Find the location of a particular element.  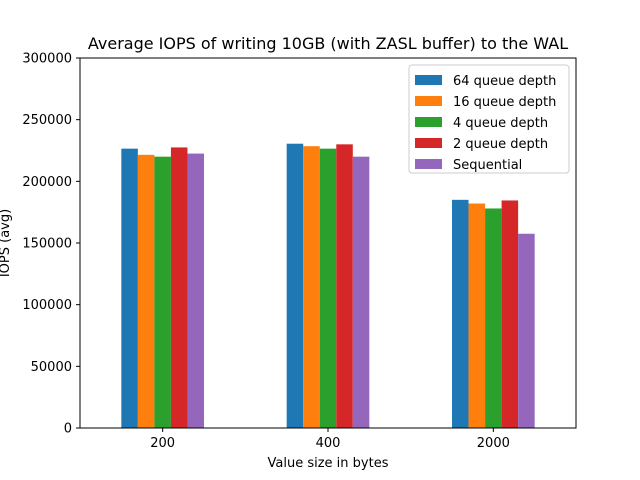

y-axis-label: IOPS (avg) is located at coordinates (6, 243).